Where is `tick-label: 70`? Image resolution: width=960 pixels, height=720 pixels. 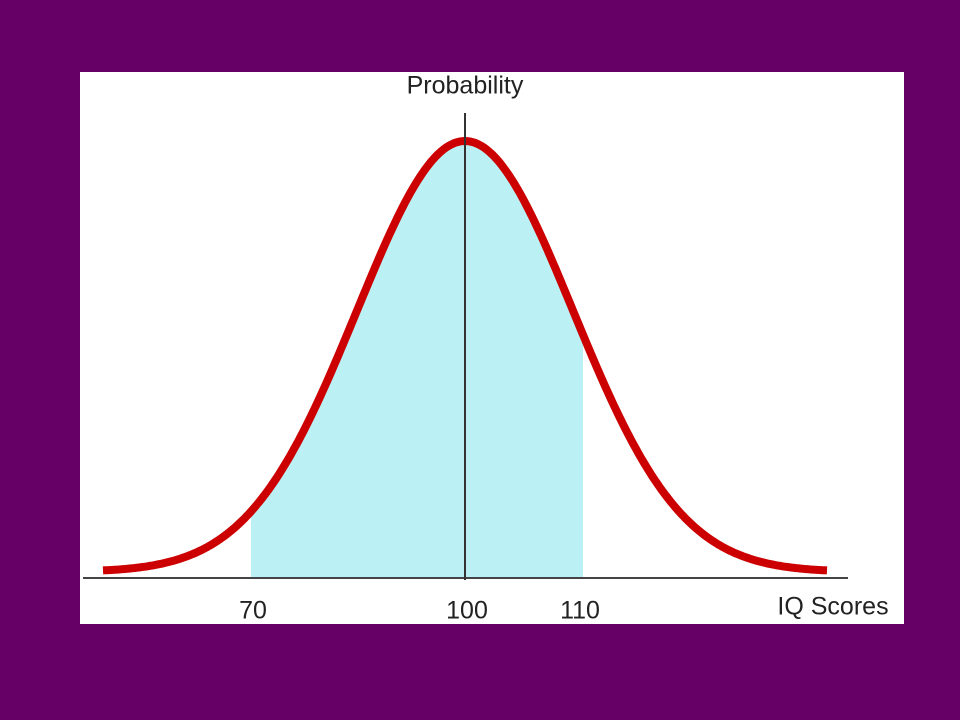
tick-label: 70 is located at coordinates (253, 611).